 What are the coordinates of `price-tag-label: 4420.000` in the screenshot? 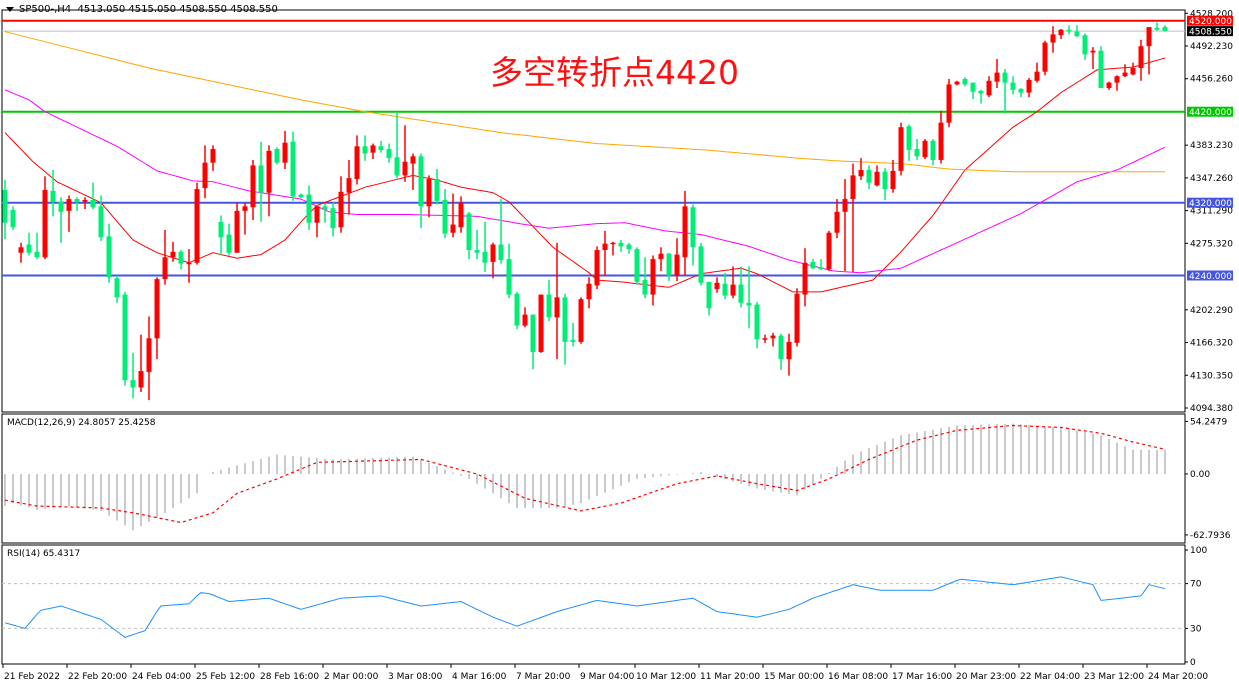 It's located at (1210, 113).